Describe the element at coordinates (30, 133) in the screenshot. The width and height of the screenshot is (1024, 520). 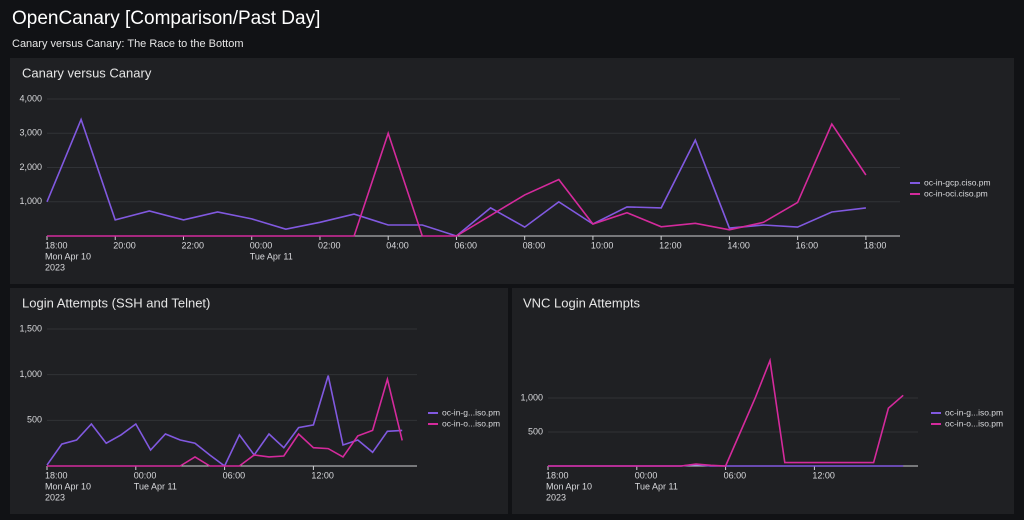
I see `y-tick-label: 3,000` at that location.